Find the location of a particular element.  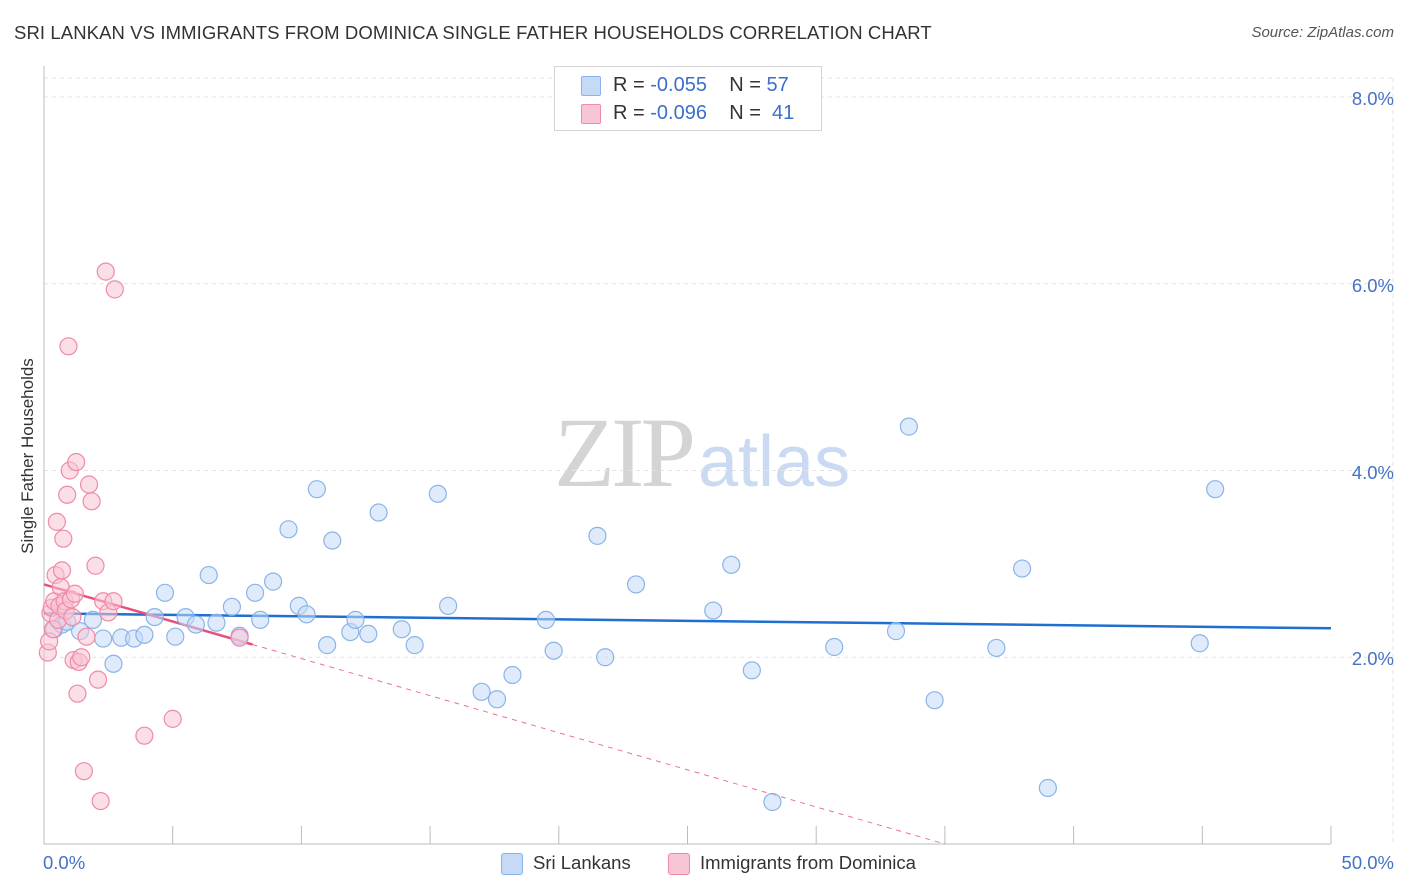

y-tick-label: 2.0% is located at coordinates (1372, 659).